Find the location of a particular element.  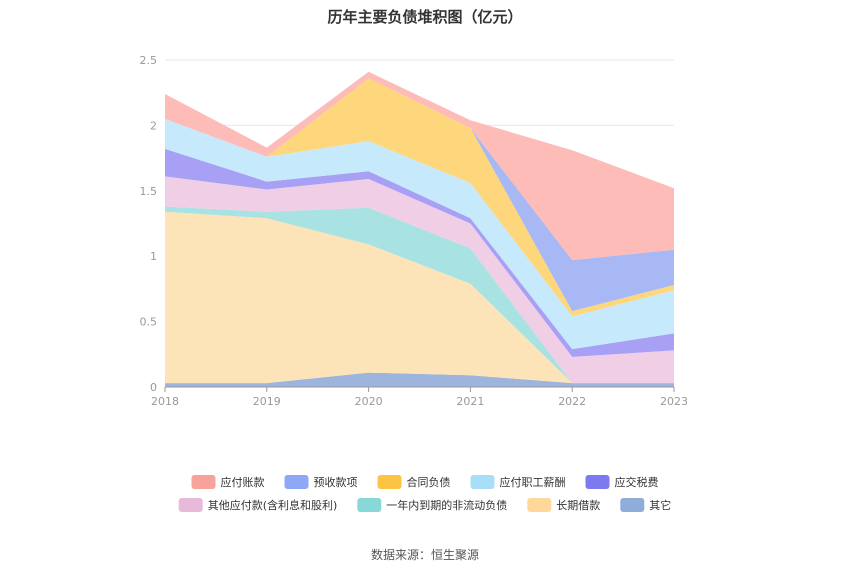

legend-item: 其他应付款(含利息和股利) is located at coordinates (258, 505).